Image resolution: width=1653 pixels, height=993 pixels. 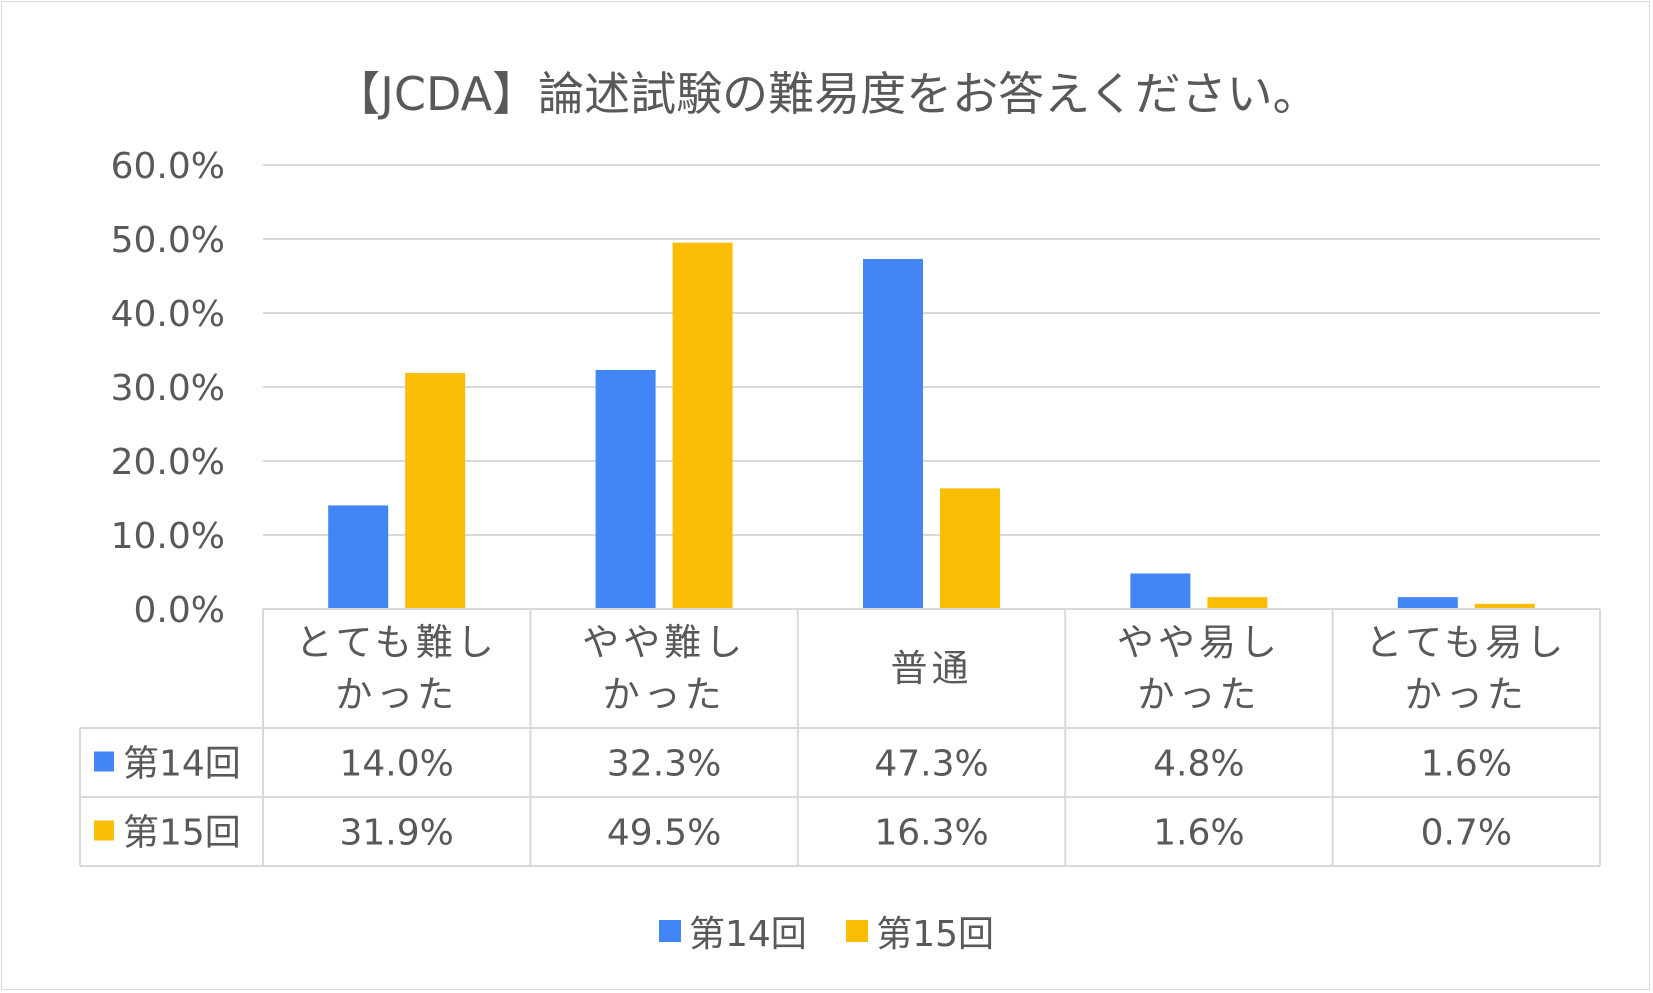 What do you see at coordinates (1199, 642) in the screenshot?
I see `x-category-label: やや易し` at bounding box center [1199, 642].